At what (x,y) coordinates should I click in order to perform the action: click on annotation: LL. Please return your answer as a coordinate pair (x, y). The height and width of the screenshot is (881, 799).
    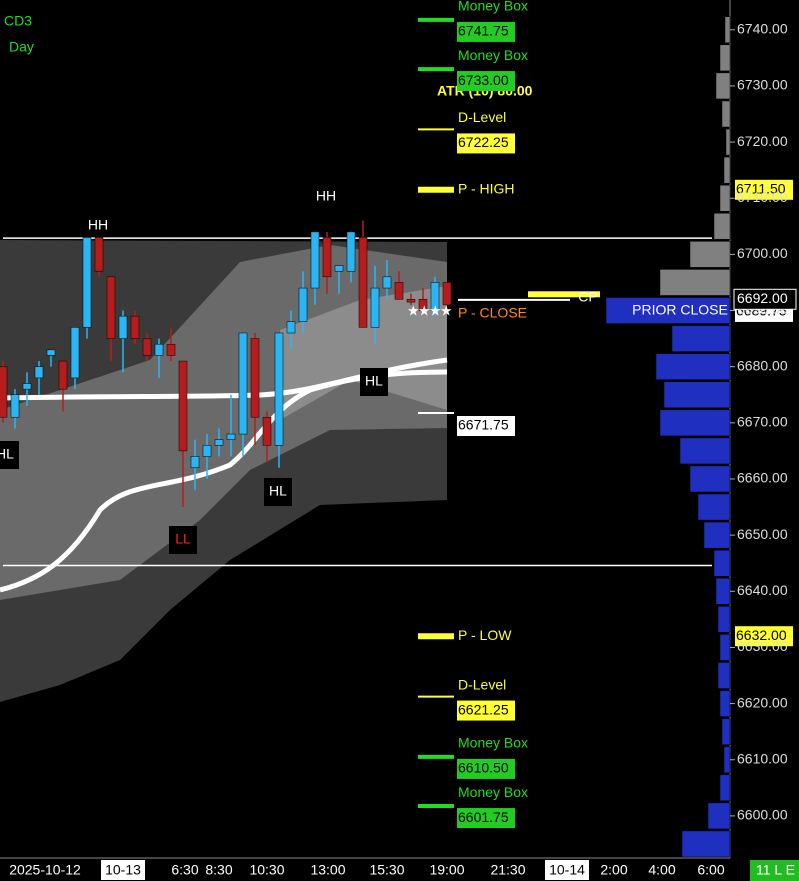
    Looking at the image, I should click on (183, 539).